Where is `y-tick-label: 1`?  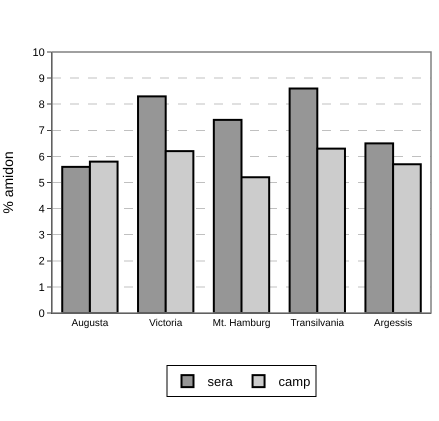
y-tick-label: 1 is located at coordinates (41, 288).